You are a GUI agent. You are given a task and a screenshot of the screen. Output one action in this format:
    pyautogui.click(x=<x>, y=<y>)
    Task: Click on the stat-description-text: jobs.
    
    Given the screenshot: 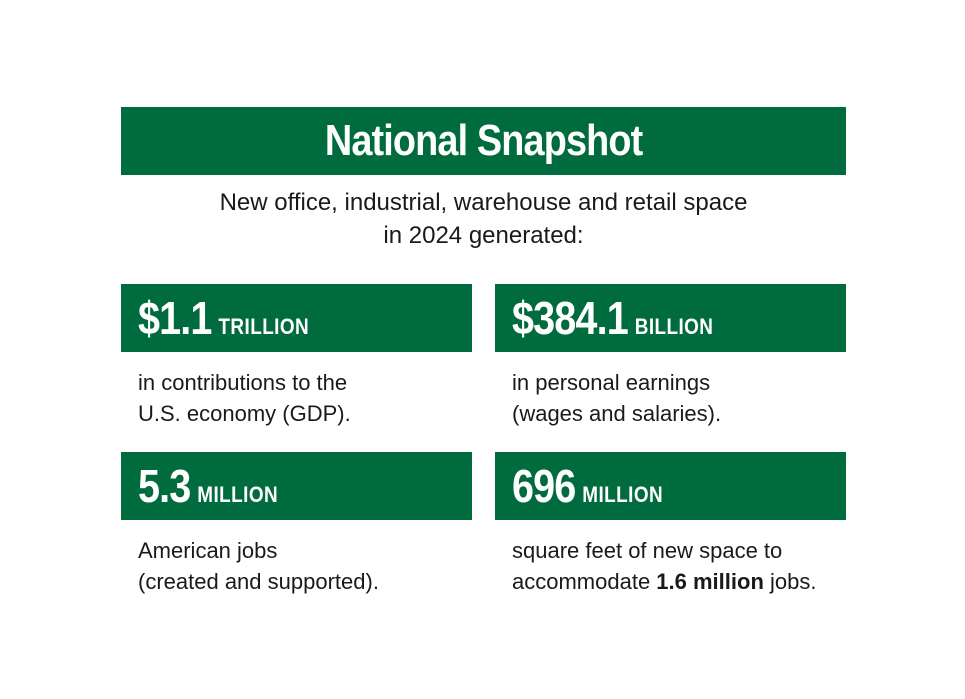 What is the action you would take?
    pyautogui.click(x=790, y=581)
    